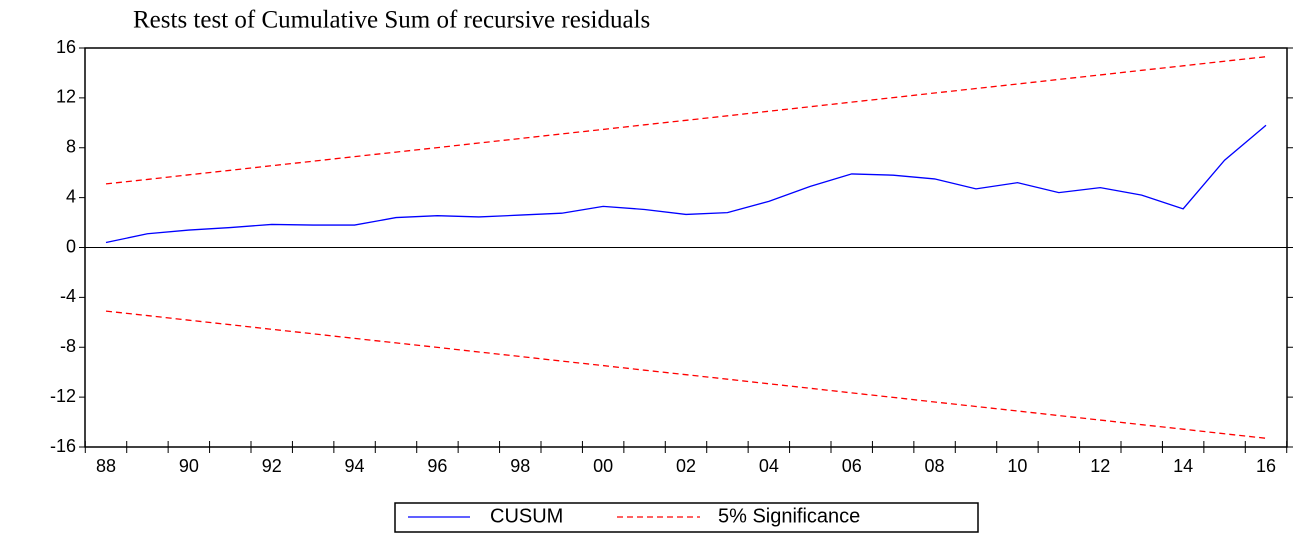  I want to click on x-tick-label: 14, so click(1183, 466).